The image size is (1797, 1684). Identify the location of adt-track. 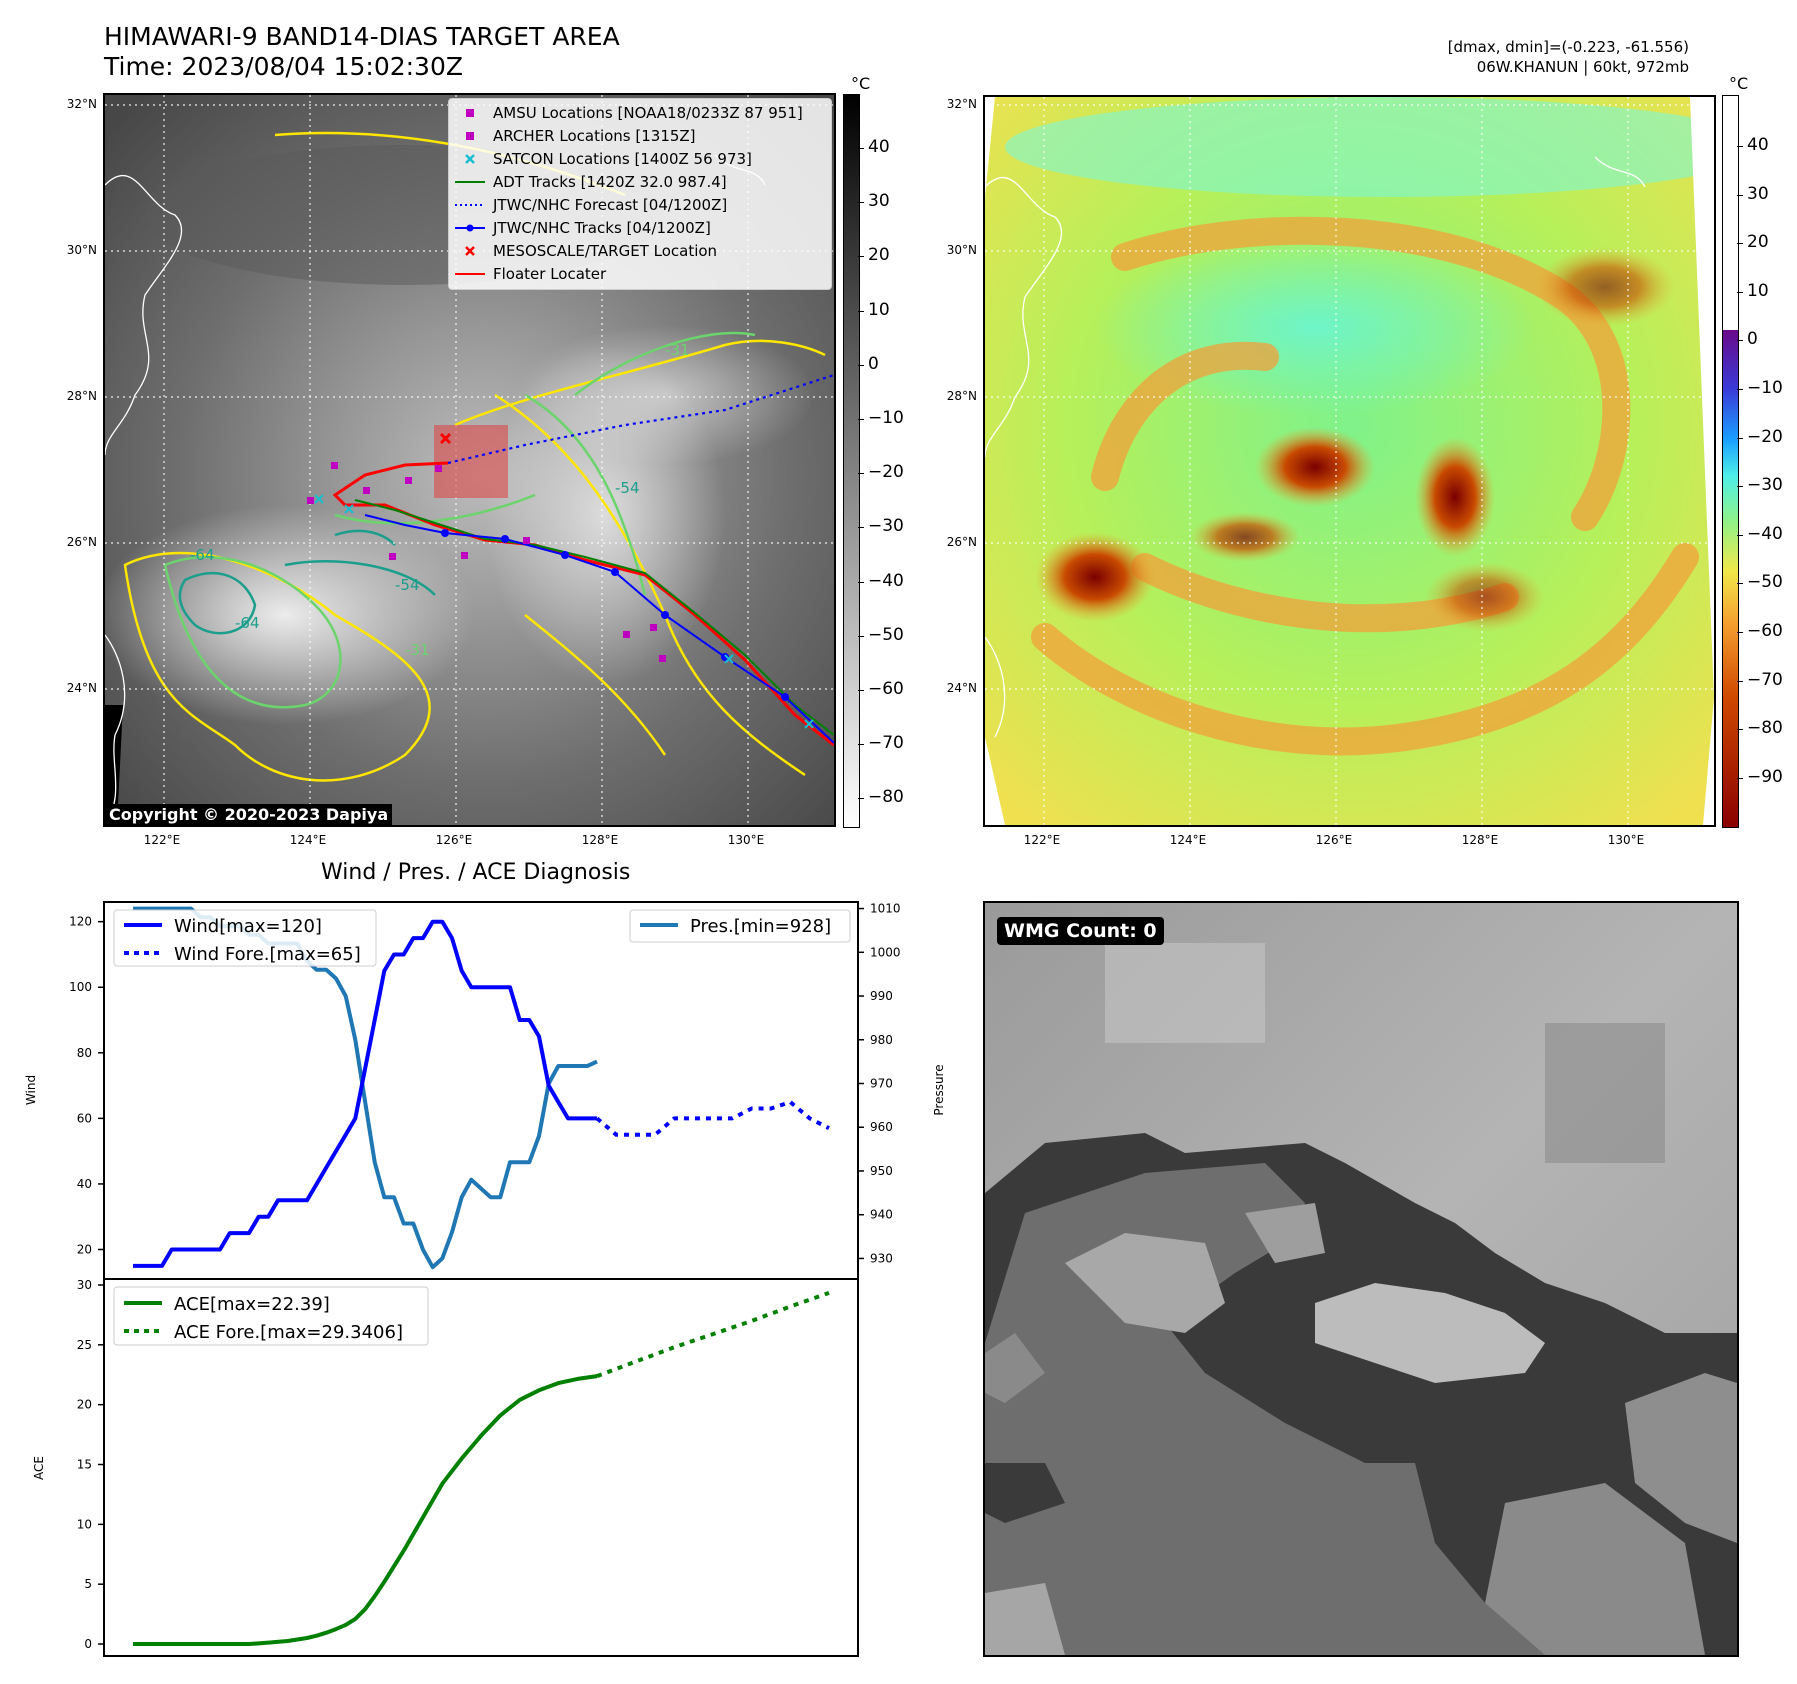
(594, 617).